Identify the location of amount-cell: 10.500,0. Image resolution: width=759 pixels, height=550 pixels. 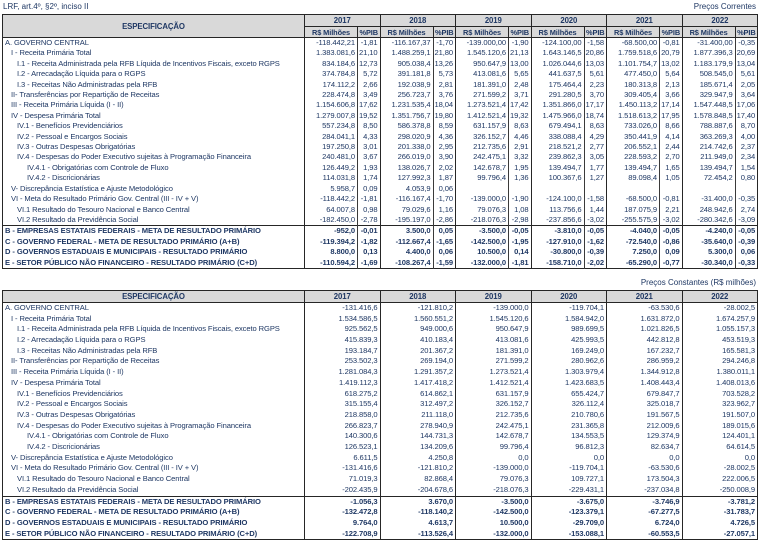
(482, 252).